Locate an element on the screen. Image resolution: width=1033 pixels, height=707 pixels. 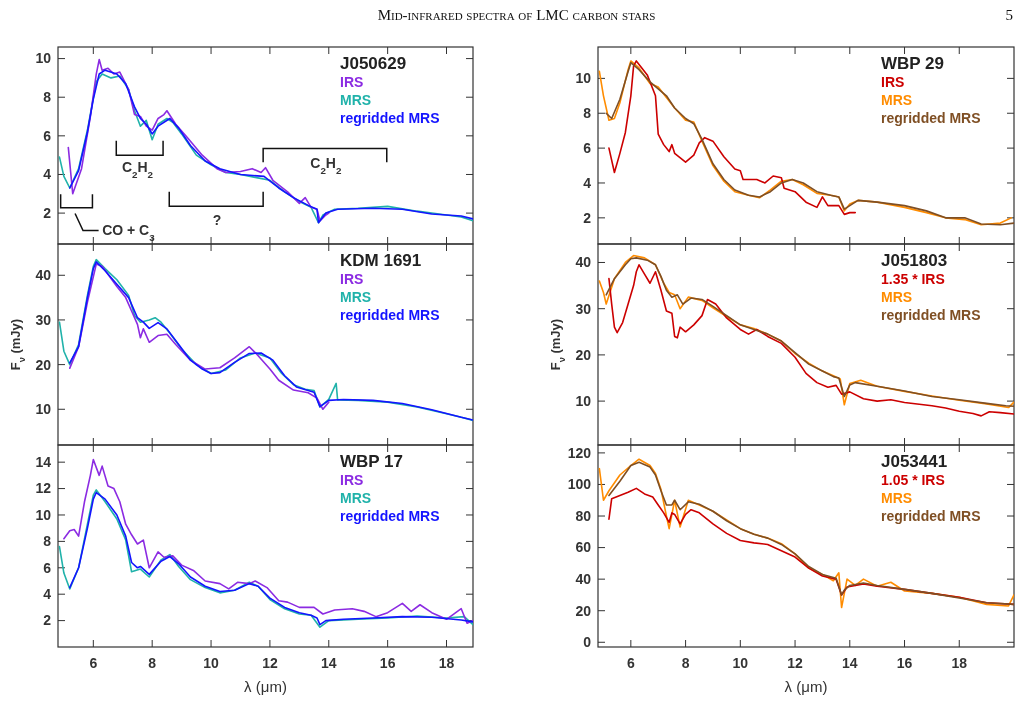
text: 5 is located at coordinates (1009, 15).